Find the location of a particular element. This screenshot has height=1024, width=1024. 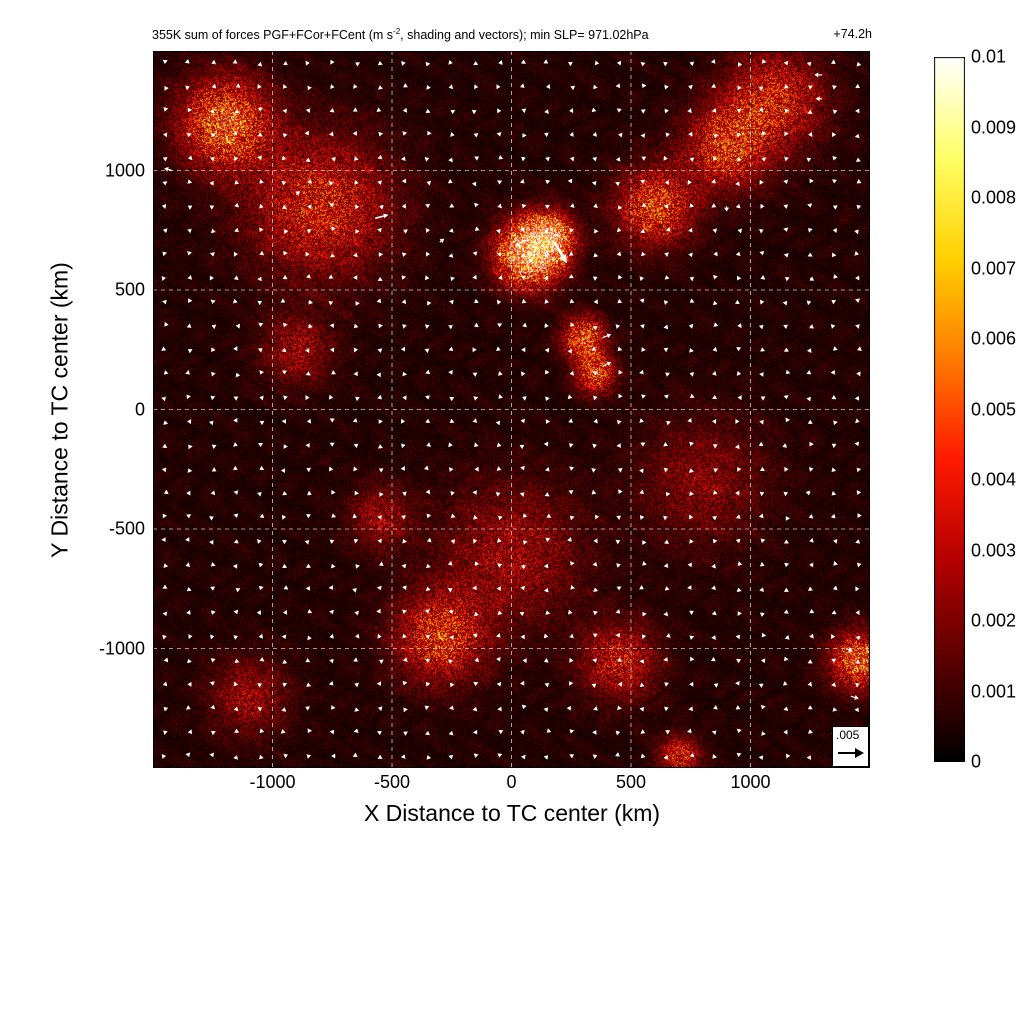

x-tick-label: -1000 is located at coordinates (272, 782).